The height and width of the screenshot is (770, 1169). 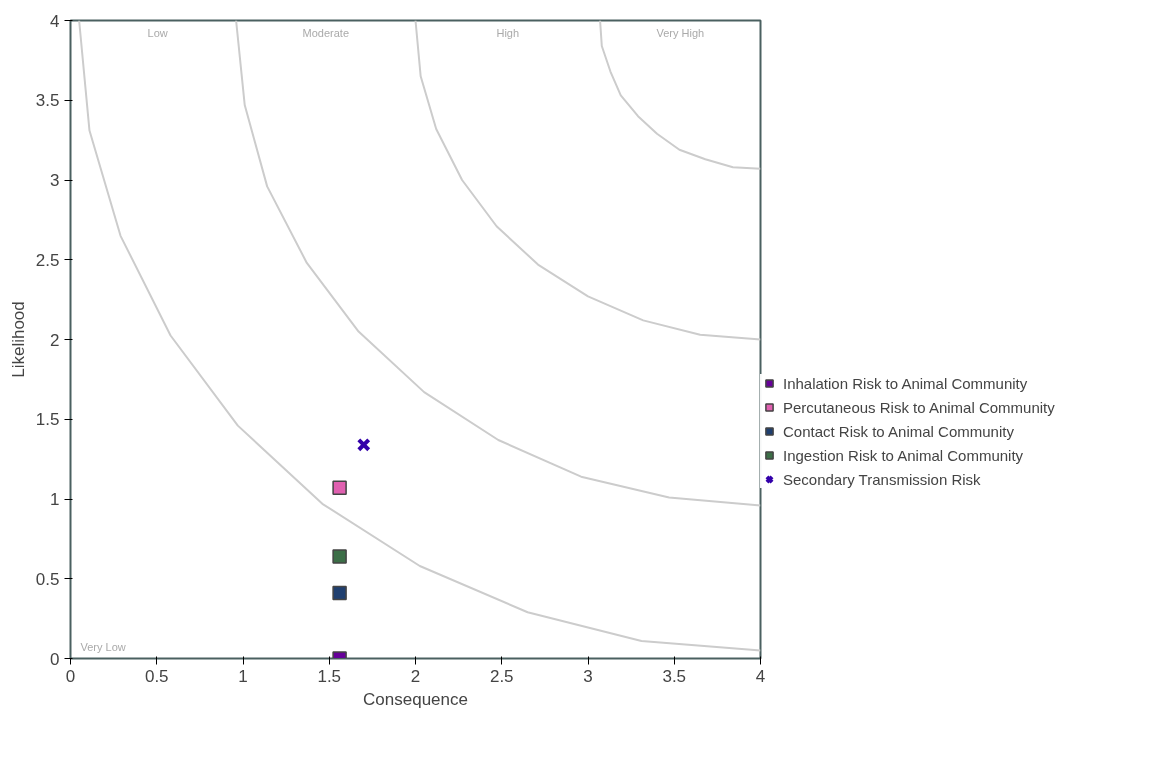 I want to click on legend-label: Ingestion Risk to Animal Community, so click(x=903, y=455).